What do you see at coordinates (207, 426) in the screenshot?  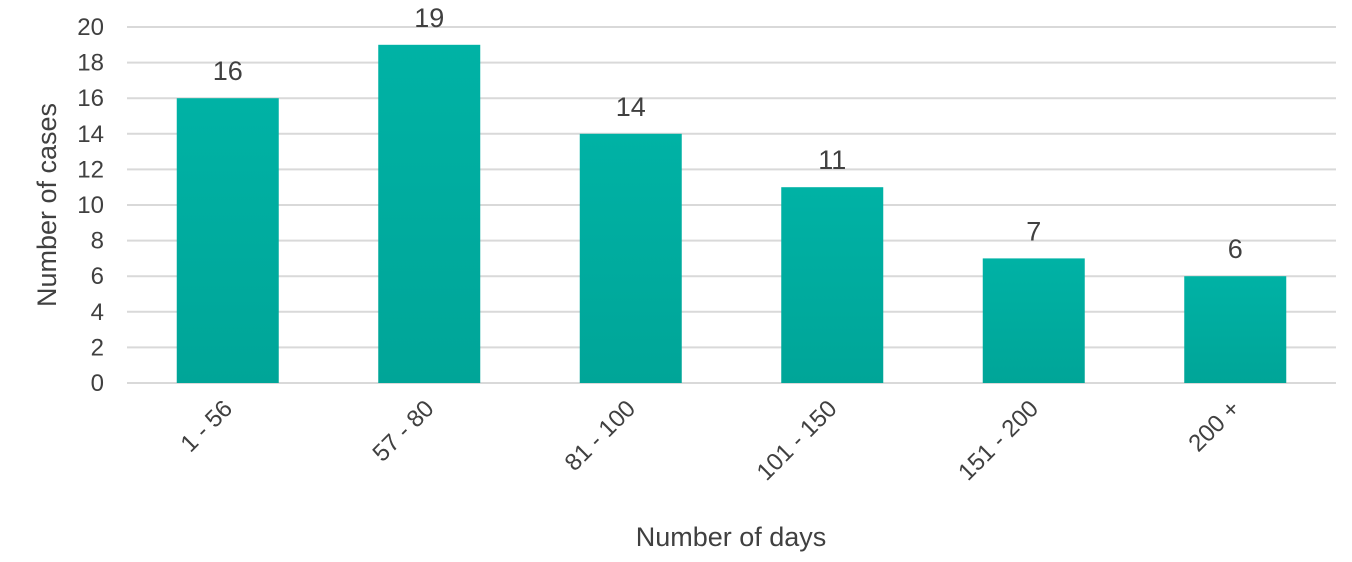 I see `x-tick-label: 1 - 56` at bounding box center [207, 426].